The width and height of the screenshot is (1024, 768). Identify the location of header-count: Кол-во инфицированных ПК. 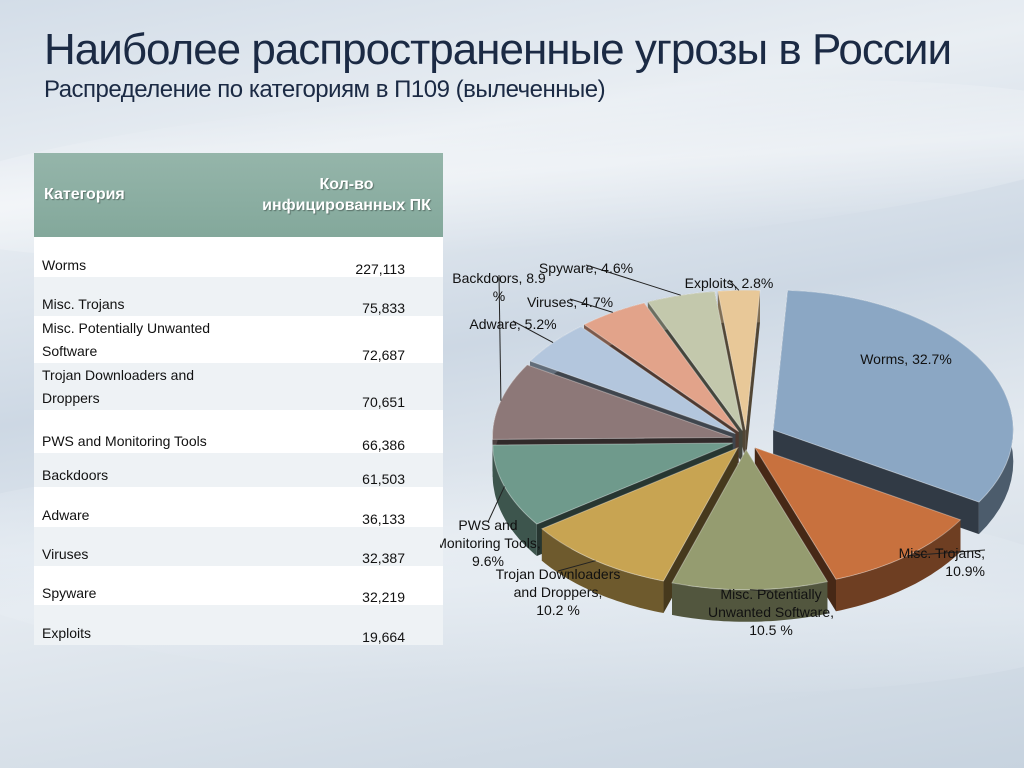
(346, 195).